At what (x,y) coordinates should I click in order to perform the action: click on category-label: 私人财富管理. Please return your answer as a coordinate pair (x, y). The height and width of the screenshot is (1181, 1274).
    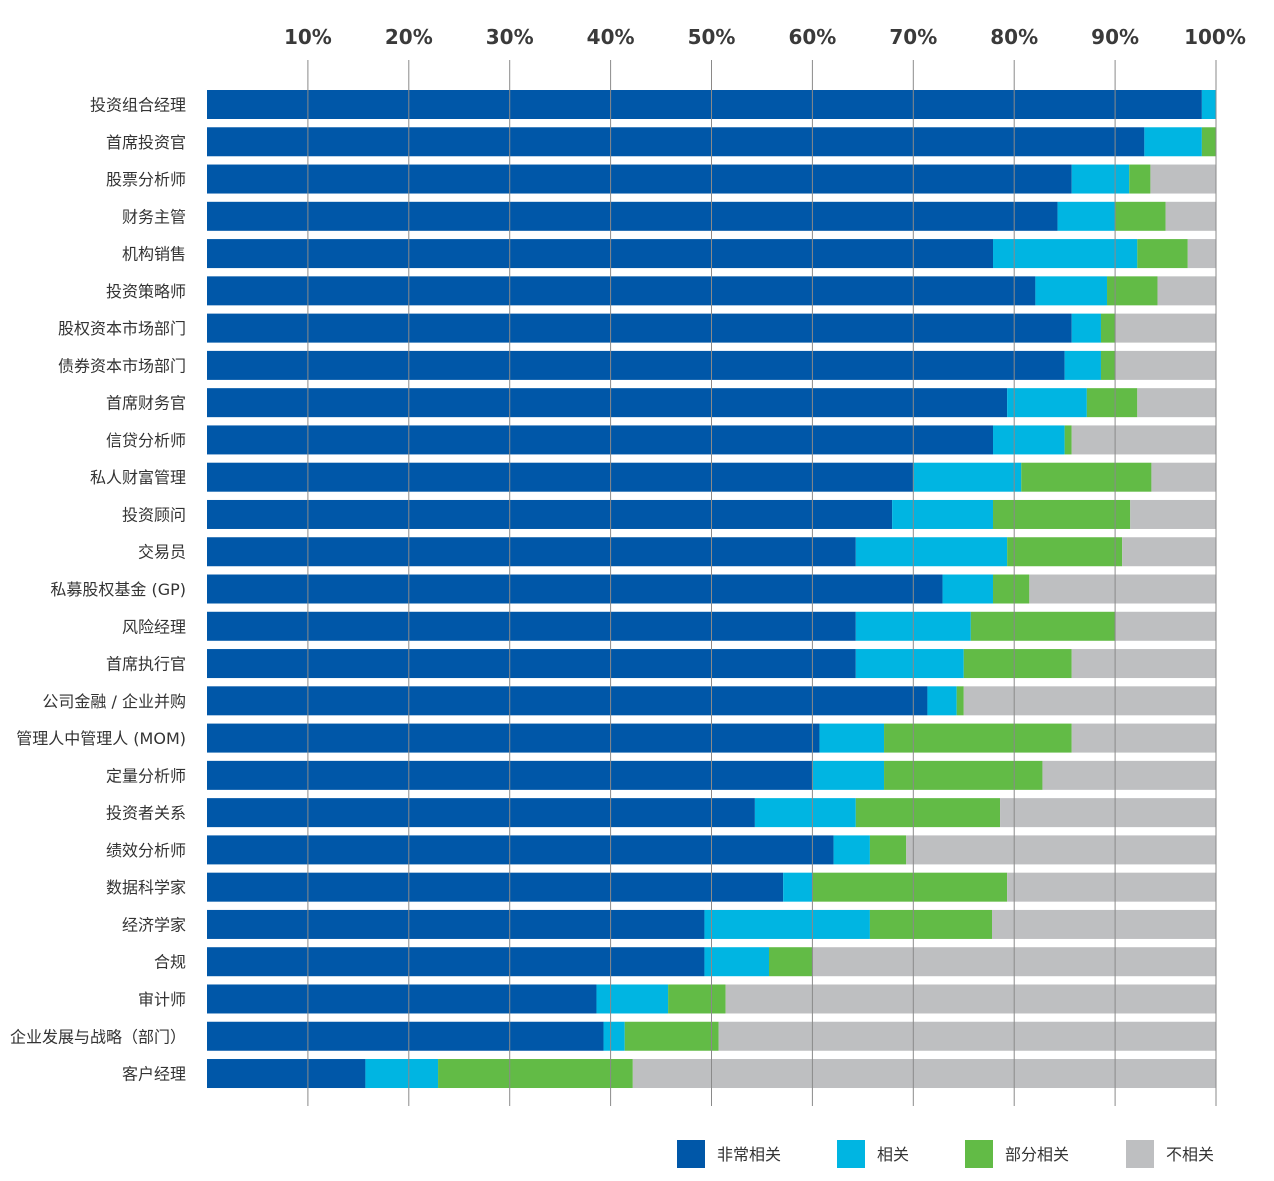
    Looking at the image, I should click on (138, 477).